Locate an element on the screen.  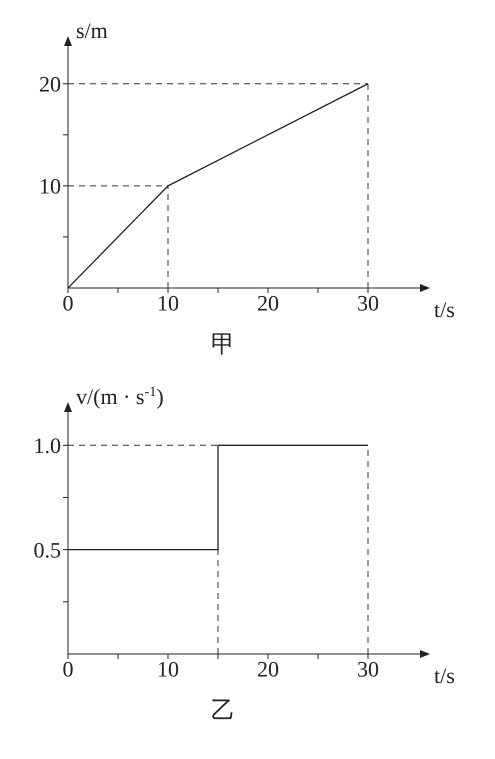
text: 甲 is located at coordinates (223, 345).